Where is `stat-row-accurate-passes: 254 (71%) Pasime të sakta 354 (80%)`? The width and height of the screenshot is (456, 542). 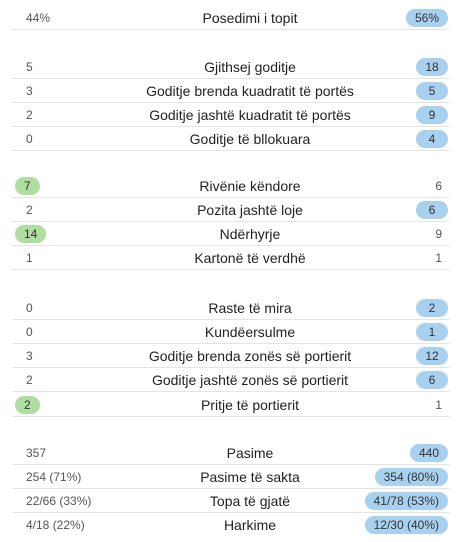
stat-row-accurate-passes: 254 (71%) Pasime të sakta 354 (80%) is located at coordinates (231, 477).